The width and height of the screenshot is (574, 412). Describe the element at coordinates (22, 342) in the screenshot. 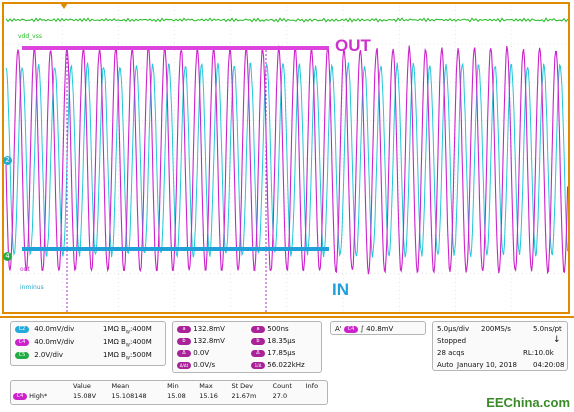

I see `channel-chip-c4: C4` at that location.